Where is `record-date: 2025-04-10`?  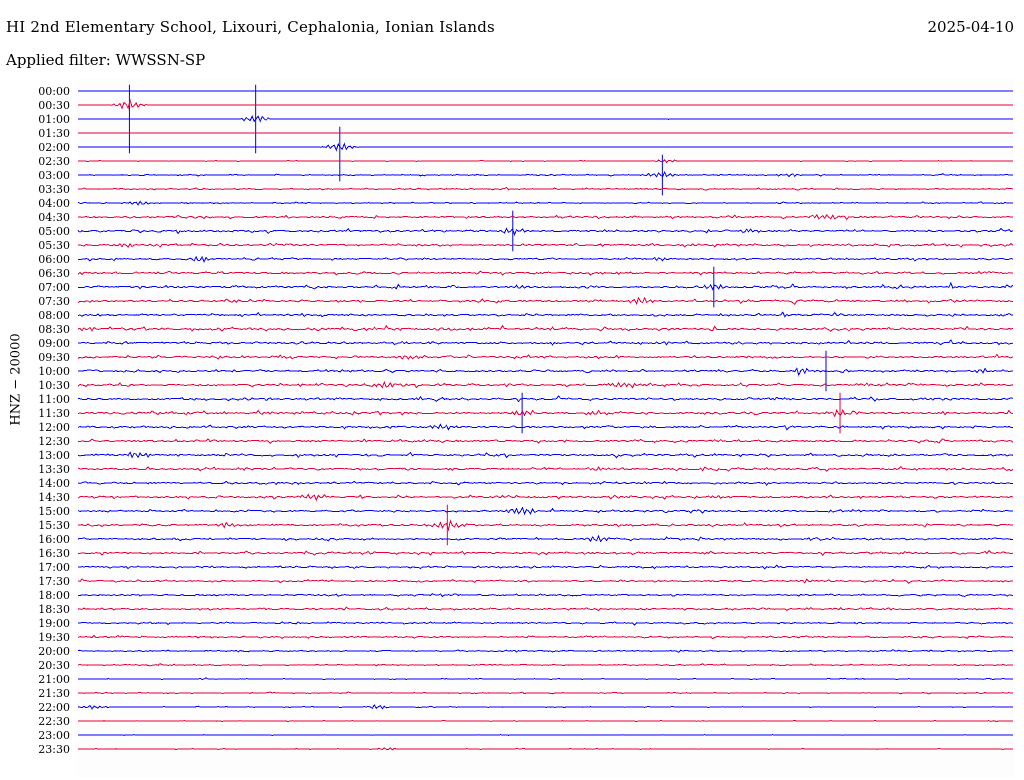
record-date: 2025-04-10 is located at coordinates (970, 27).